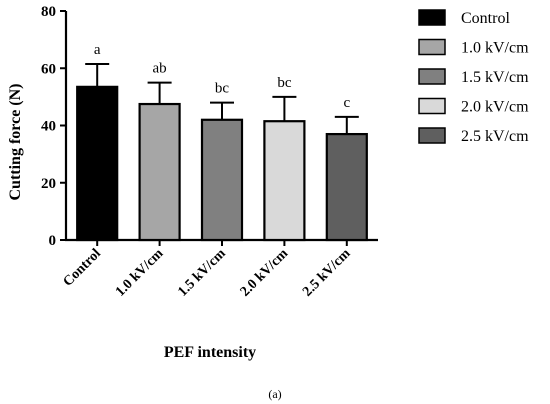 The width and height of the screenshot is (550, 404). What do you see at coordinates (15, 141) in the screenshot?
I see `y-axis-title: Cutting force (N)` at bounding box center [15, 141].